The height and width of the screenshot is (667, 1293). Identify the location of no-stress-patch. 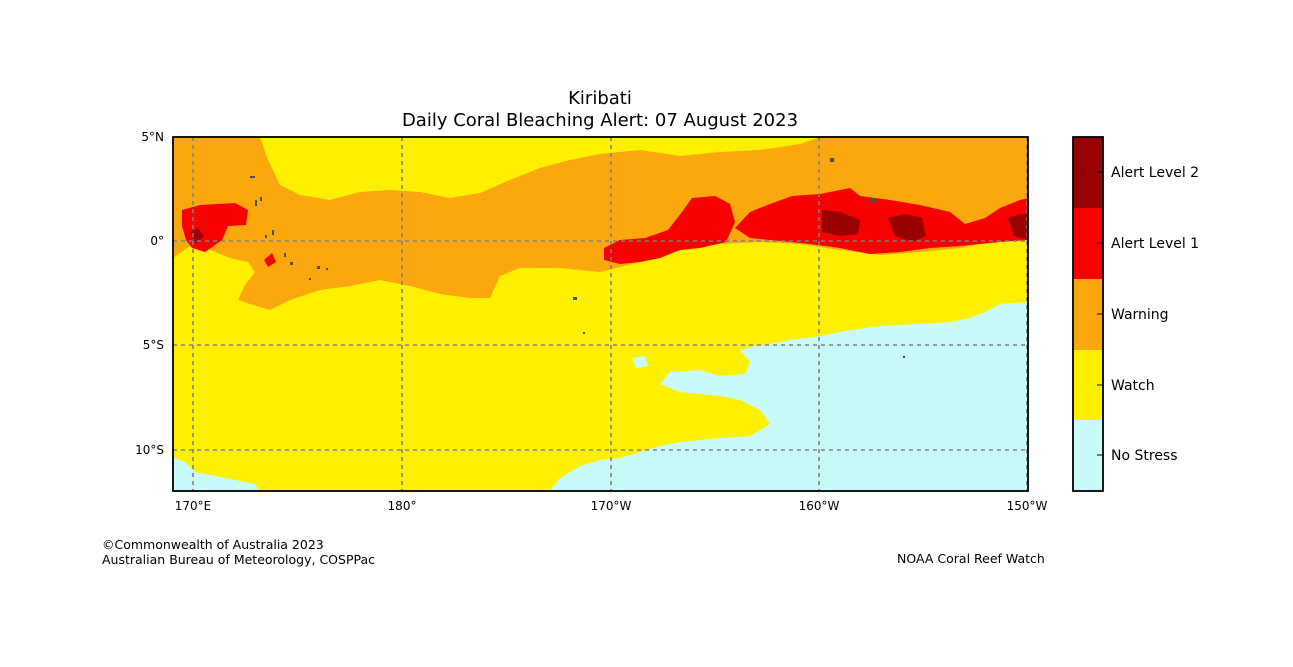
(640, 362).